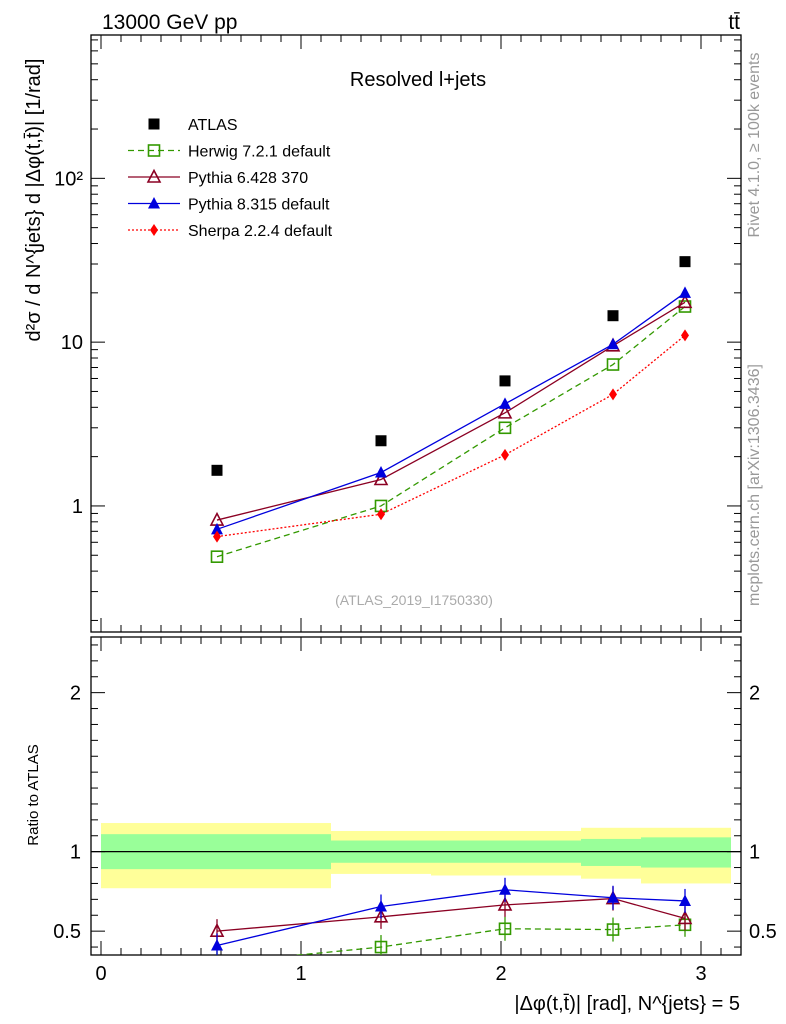  I want to click on main-ytick-label: 1, so click(77, 507).